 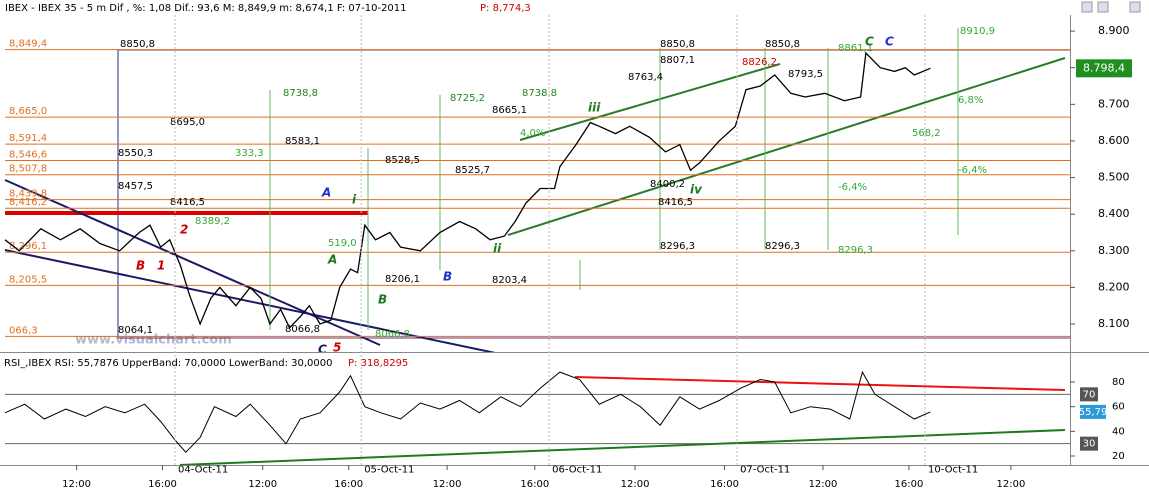 I want to click on rsi-last-box, so click(x=1093, y=411).